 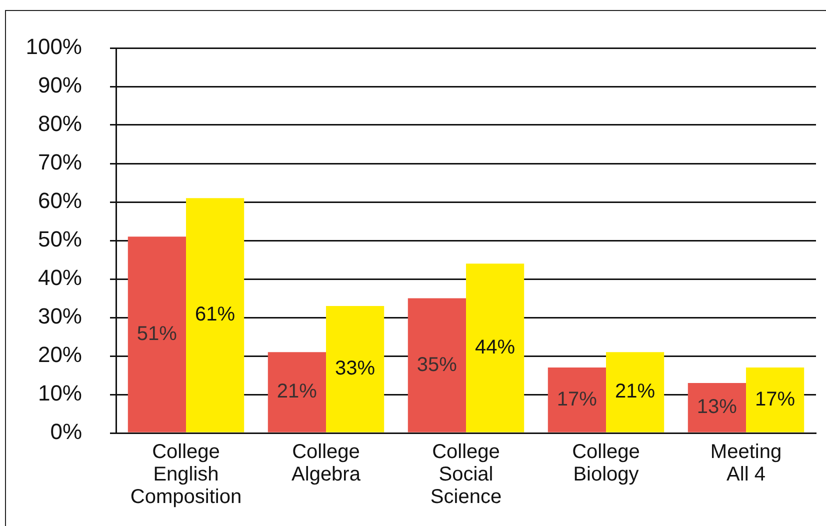 I want to click on y-tick-label: 80%, so click(x=60, y=123).